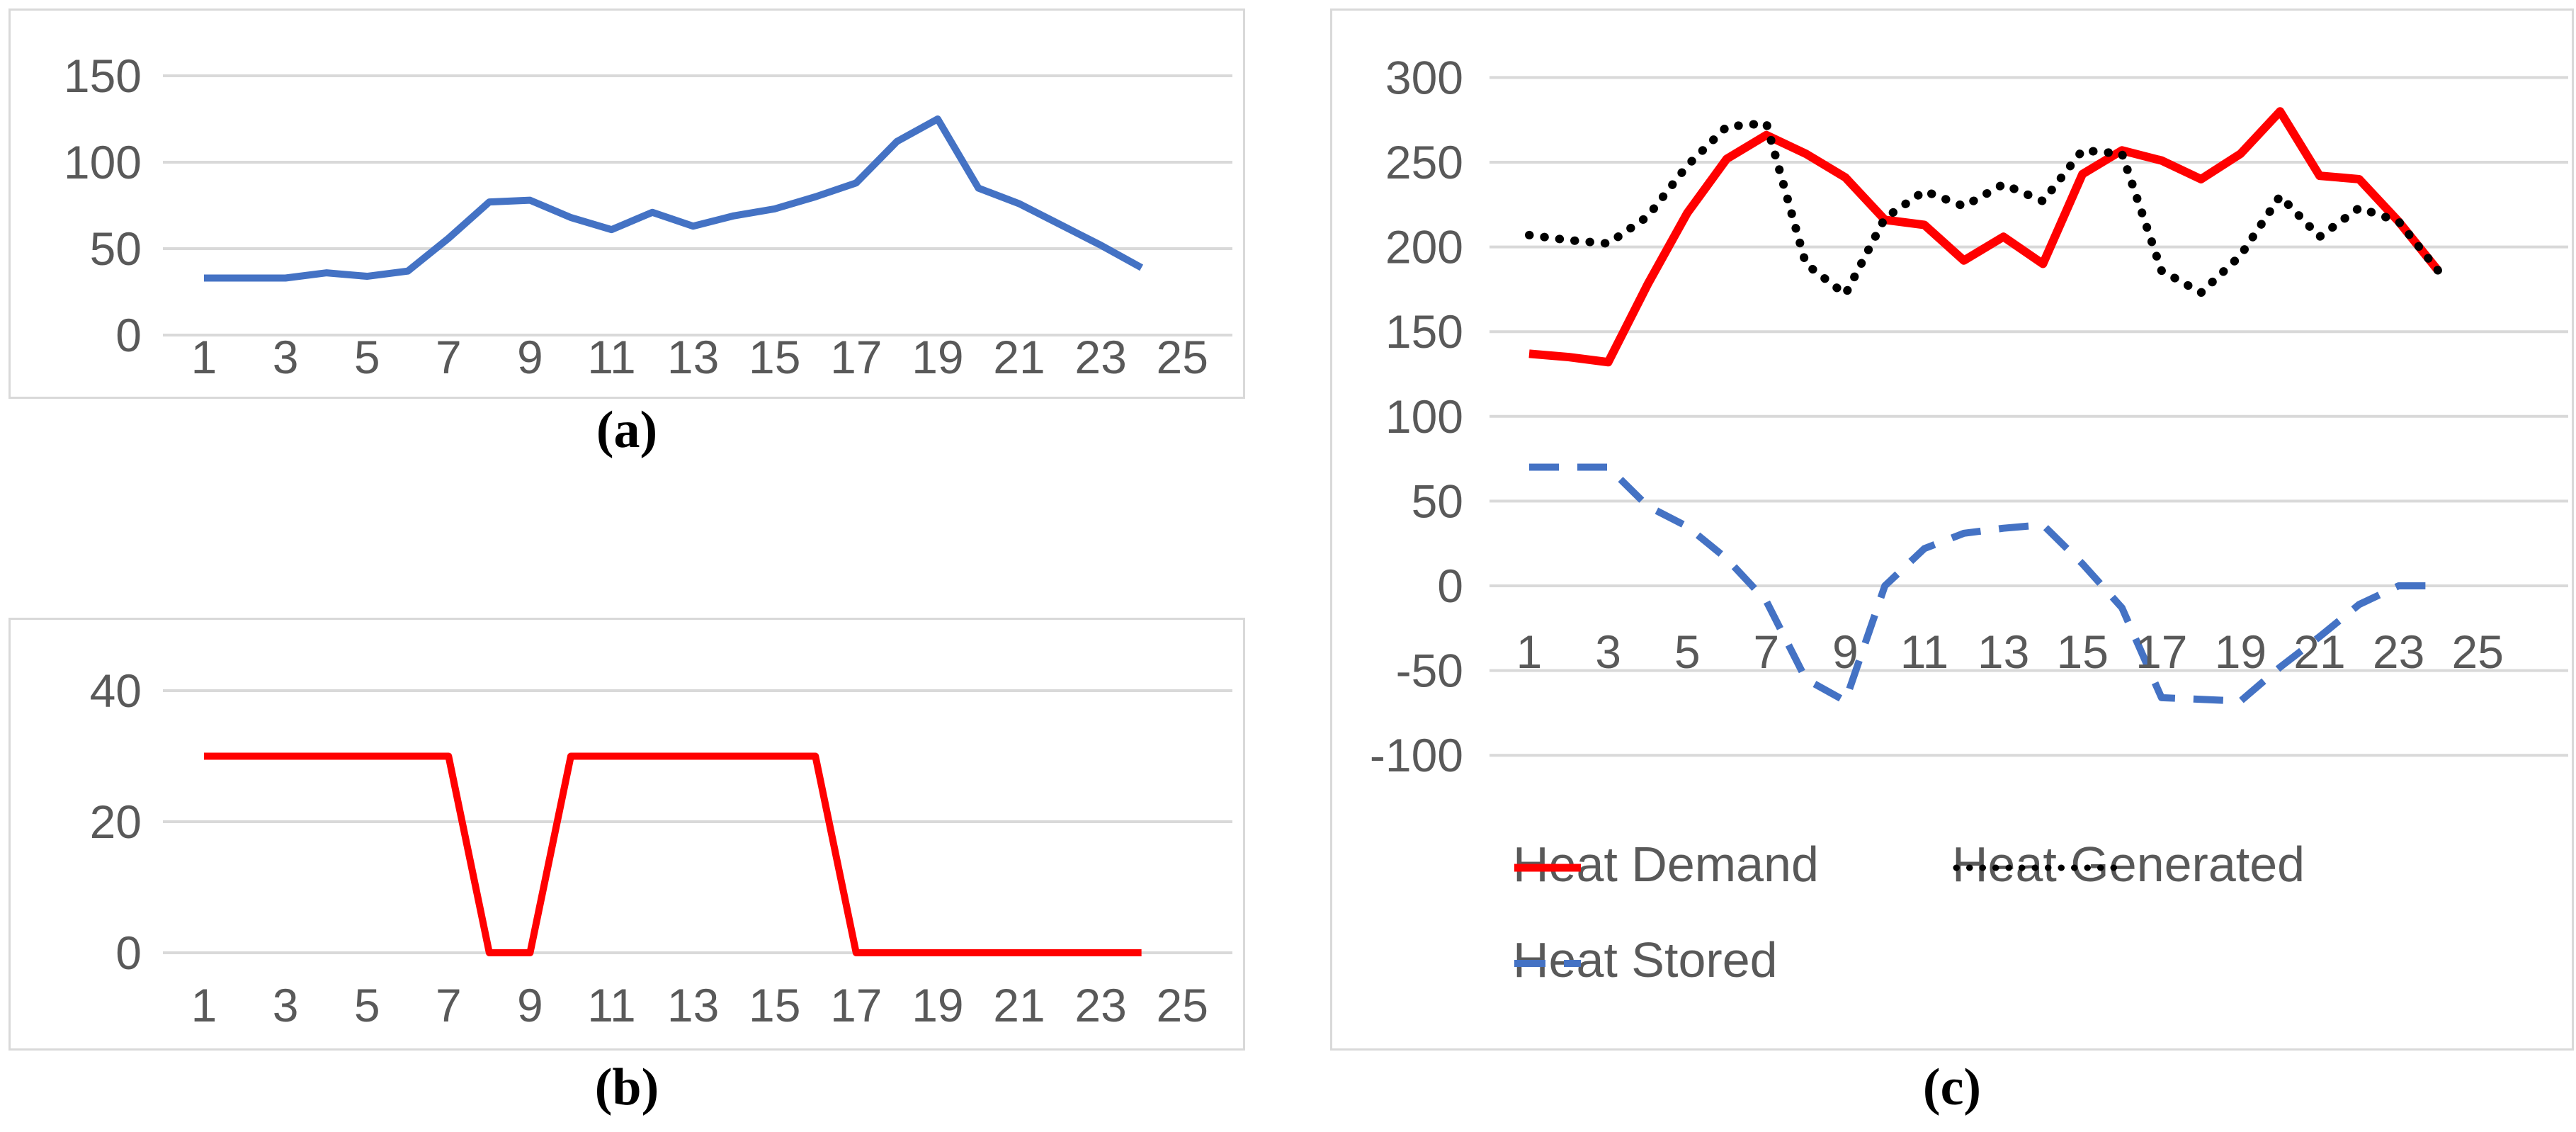  Describe the element at coordinates (627, 430) in the screenshot. I see `caption-a: (a)` at that location.